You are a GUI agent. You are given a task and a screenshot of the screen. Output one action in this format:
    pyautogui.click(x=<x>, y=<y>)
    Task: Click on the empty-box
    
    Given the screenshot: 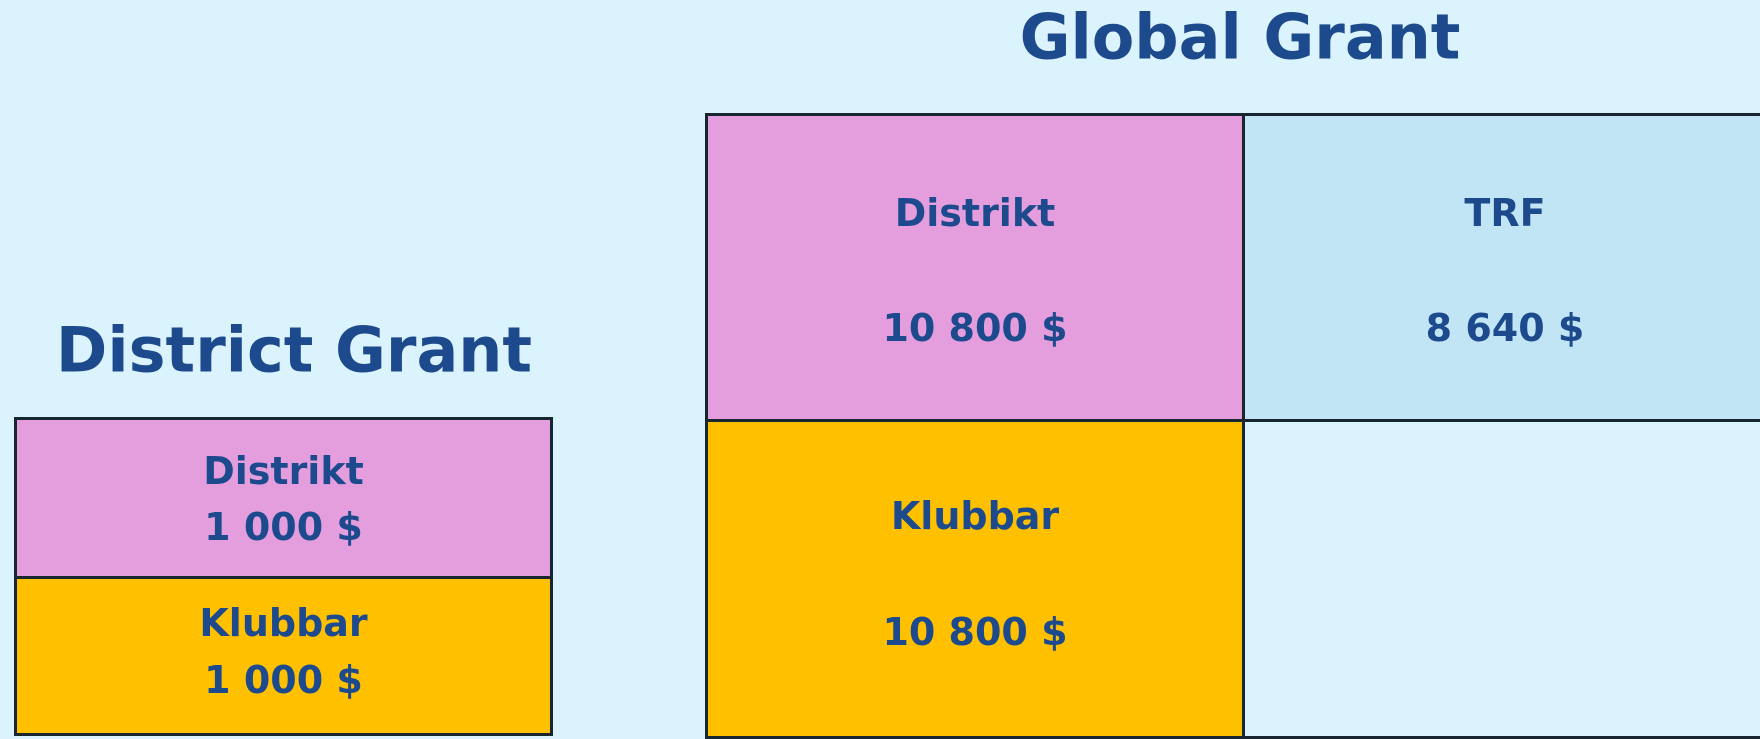 What is the action you would take?
    pyautogui.click(x=1501, y=579)
    